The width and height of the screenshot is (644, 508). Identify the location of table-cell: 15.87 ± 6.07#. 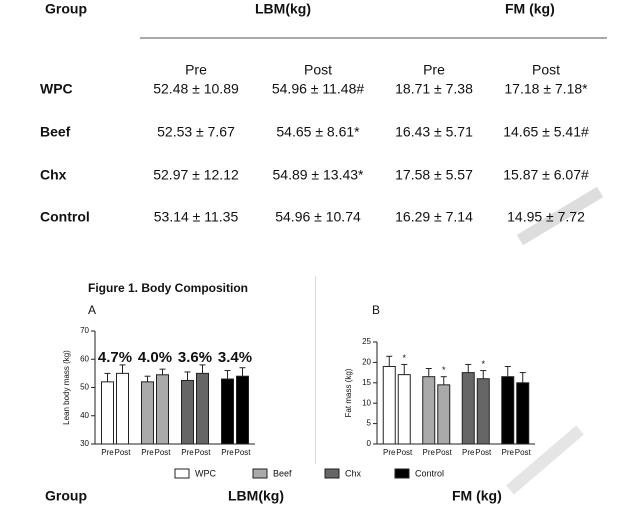
(546, 175).